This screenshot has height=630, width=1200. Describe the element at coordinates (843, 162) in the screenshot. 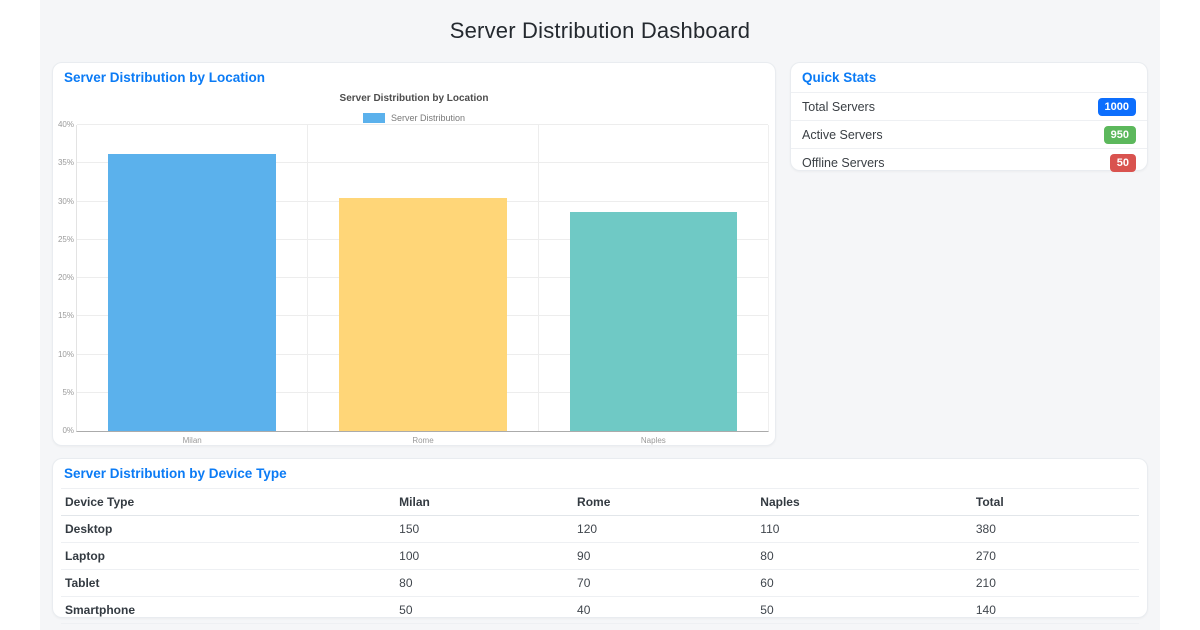

I see `stat-label: Offline Servers` at that location.